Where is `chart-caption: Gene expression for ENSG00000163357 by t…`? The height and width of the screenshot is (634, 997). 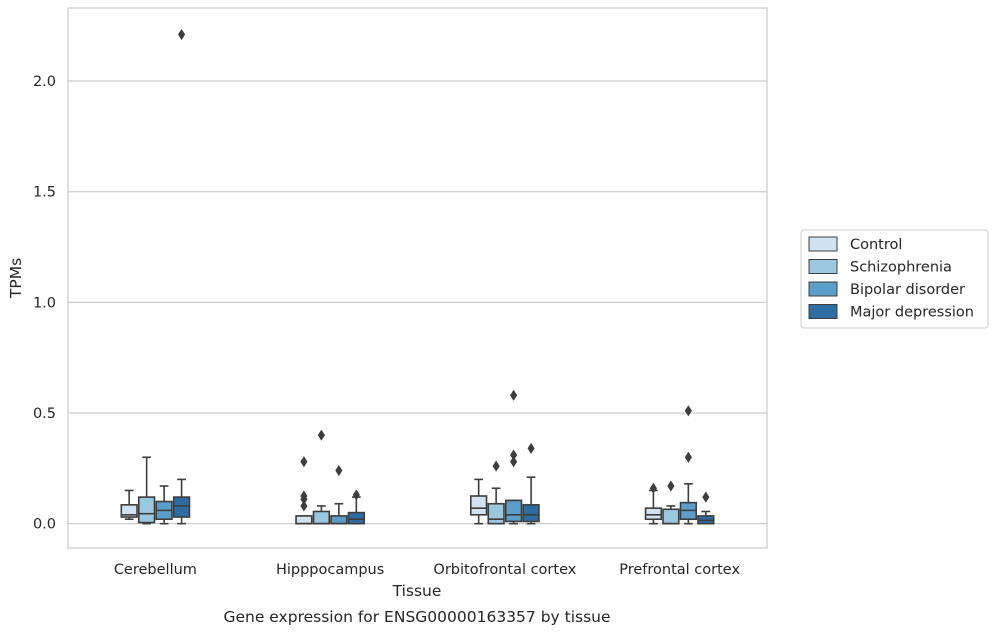 chart-caption: Gene expression for ENSG00000163357 by t… is located at coordinates (416, 617).